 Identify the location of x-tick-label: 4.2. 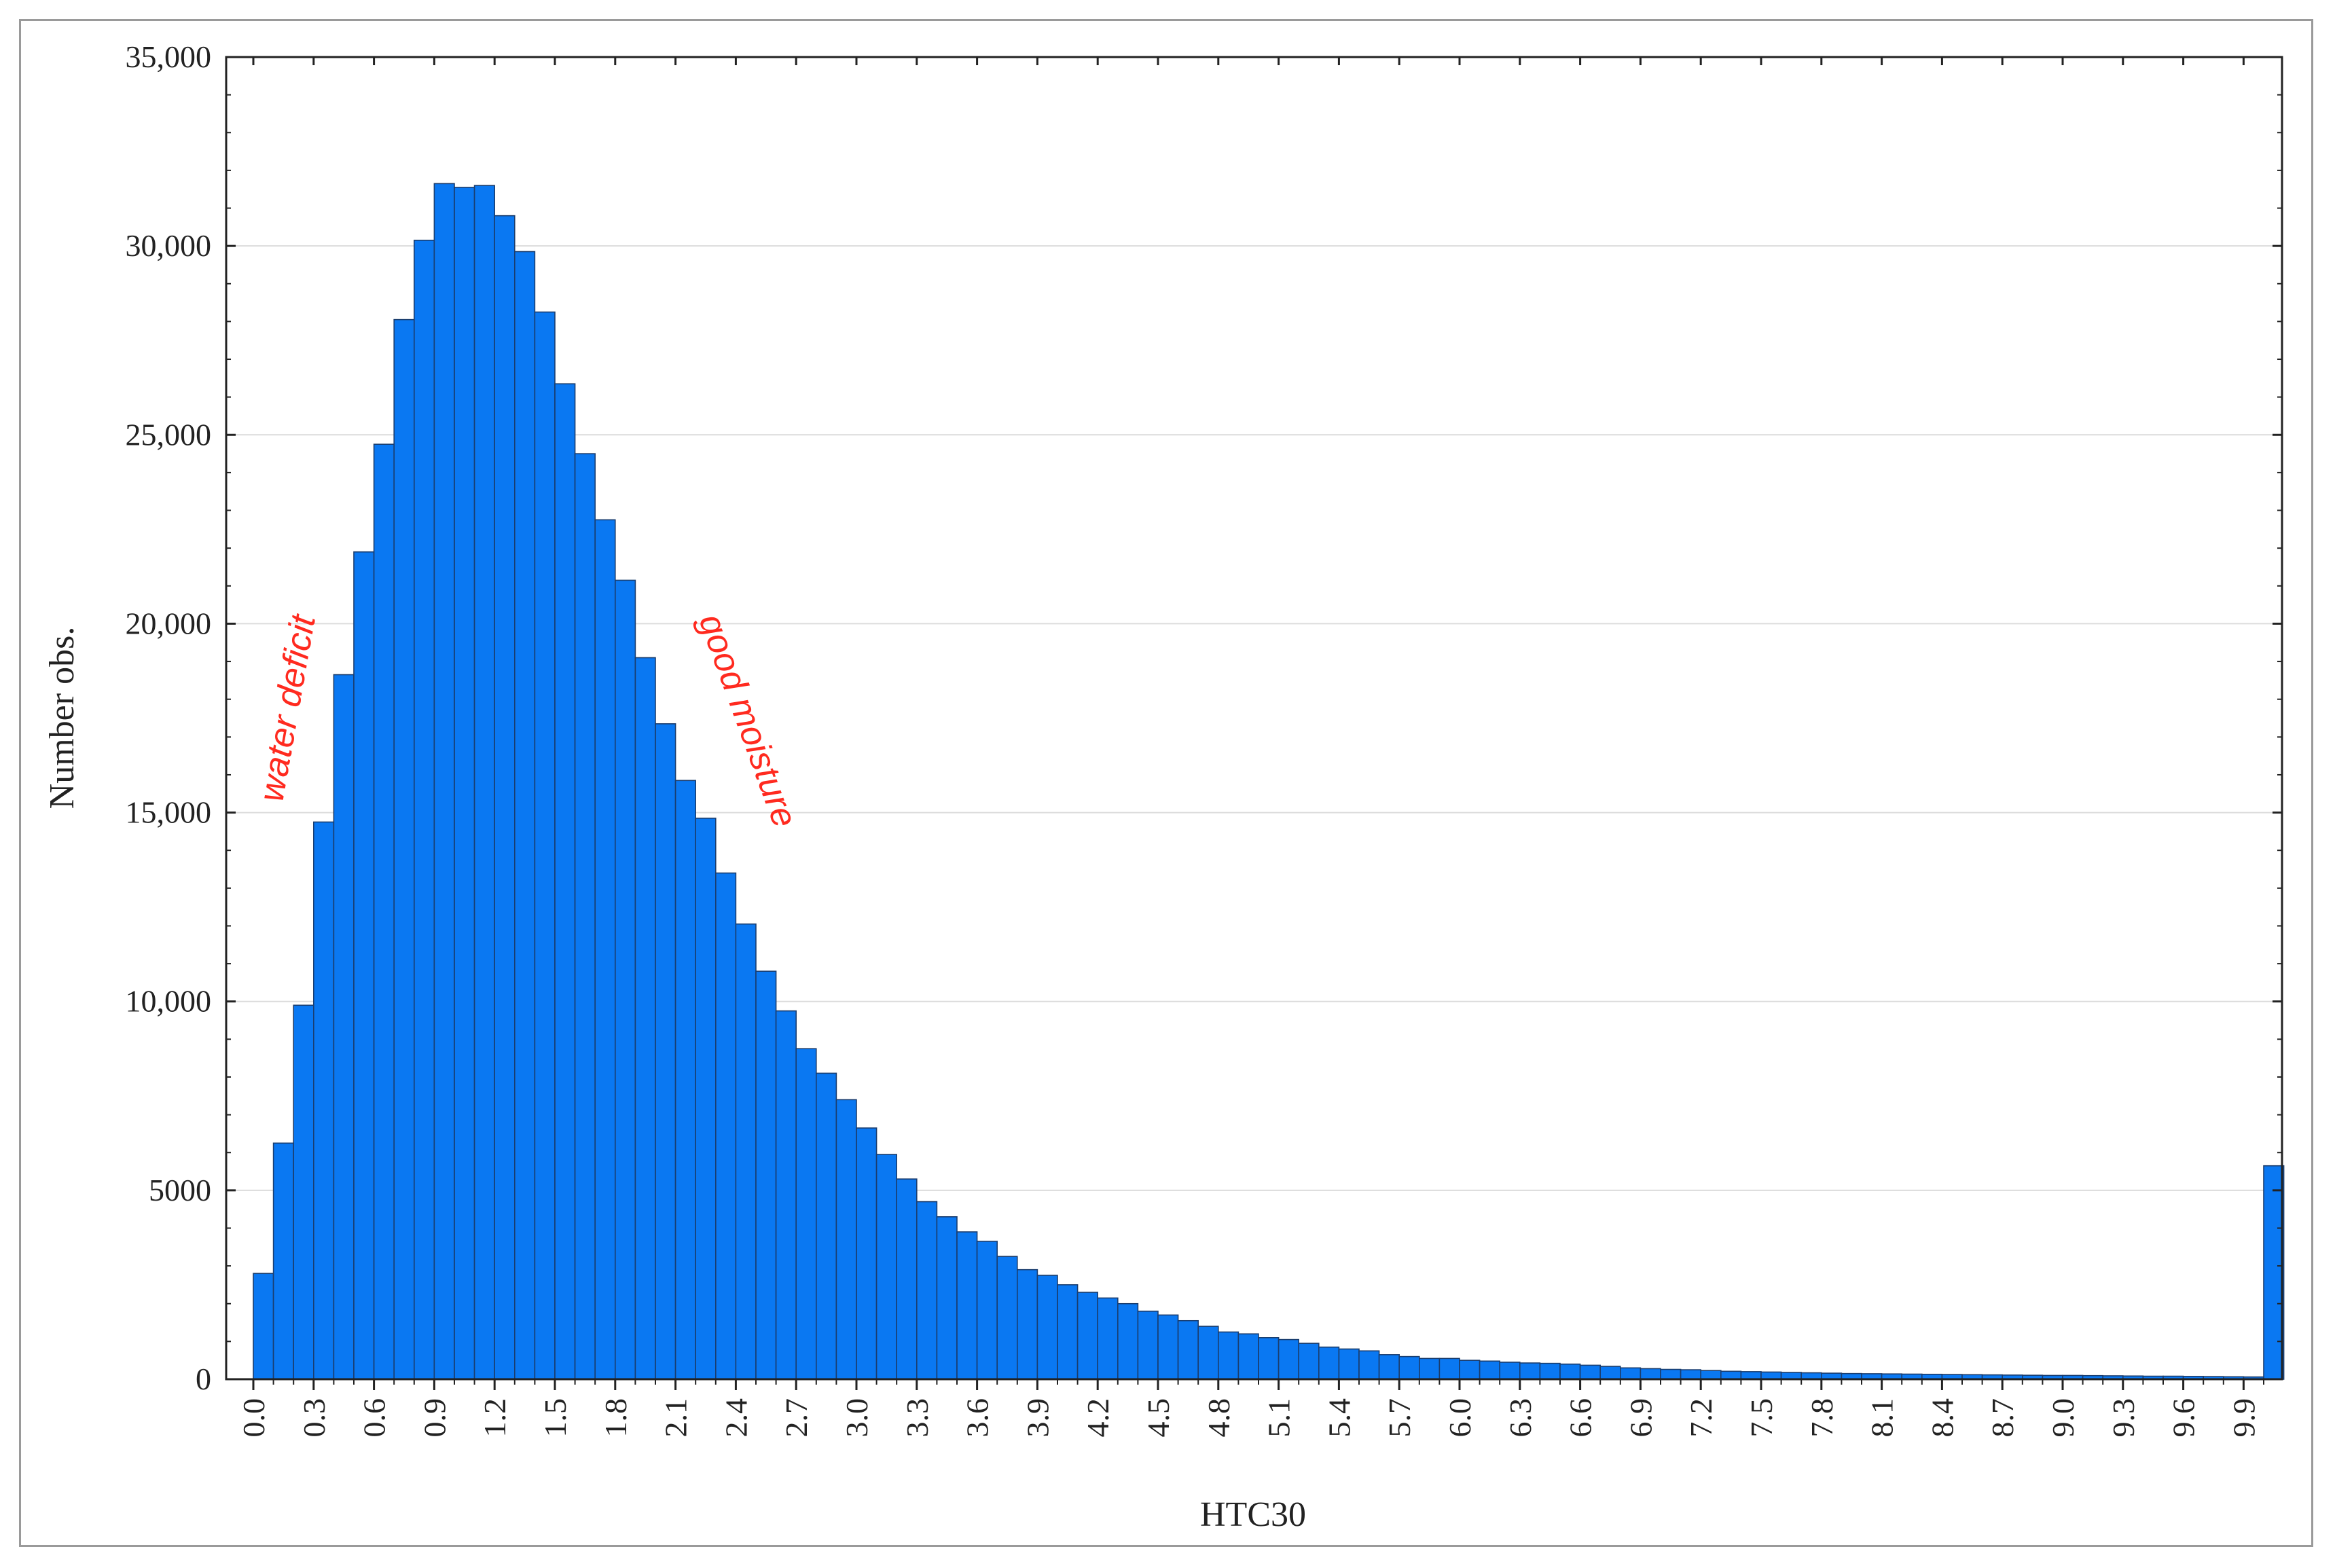
(1098, 1418).